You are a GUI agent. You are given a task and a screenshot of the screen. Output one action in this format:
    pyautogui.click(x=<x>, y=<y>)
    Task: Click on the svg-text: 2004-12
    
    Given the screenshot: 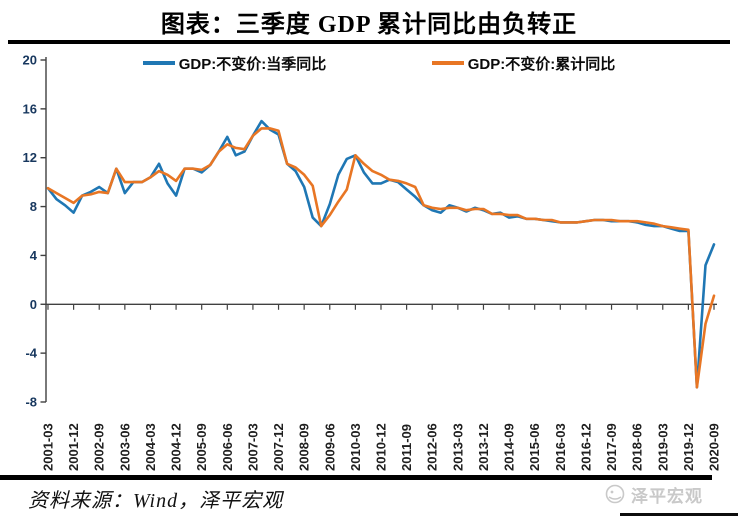 What is the action you would take?
    pyautogui.click(x=176, y=447)
    